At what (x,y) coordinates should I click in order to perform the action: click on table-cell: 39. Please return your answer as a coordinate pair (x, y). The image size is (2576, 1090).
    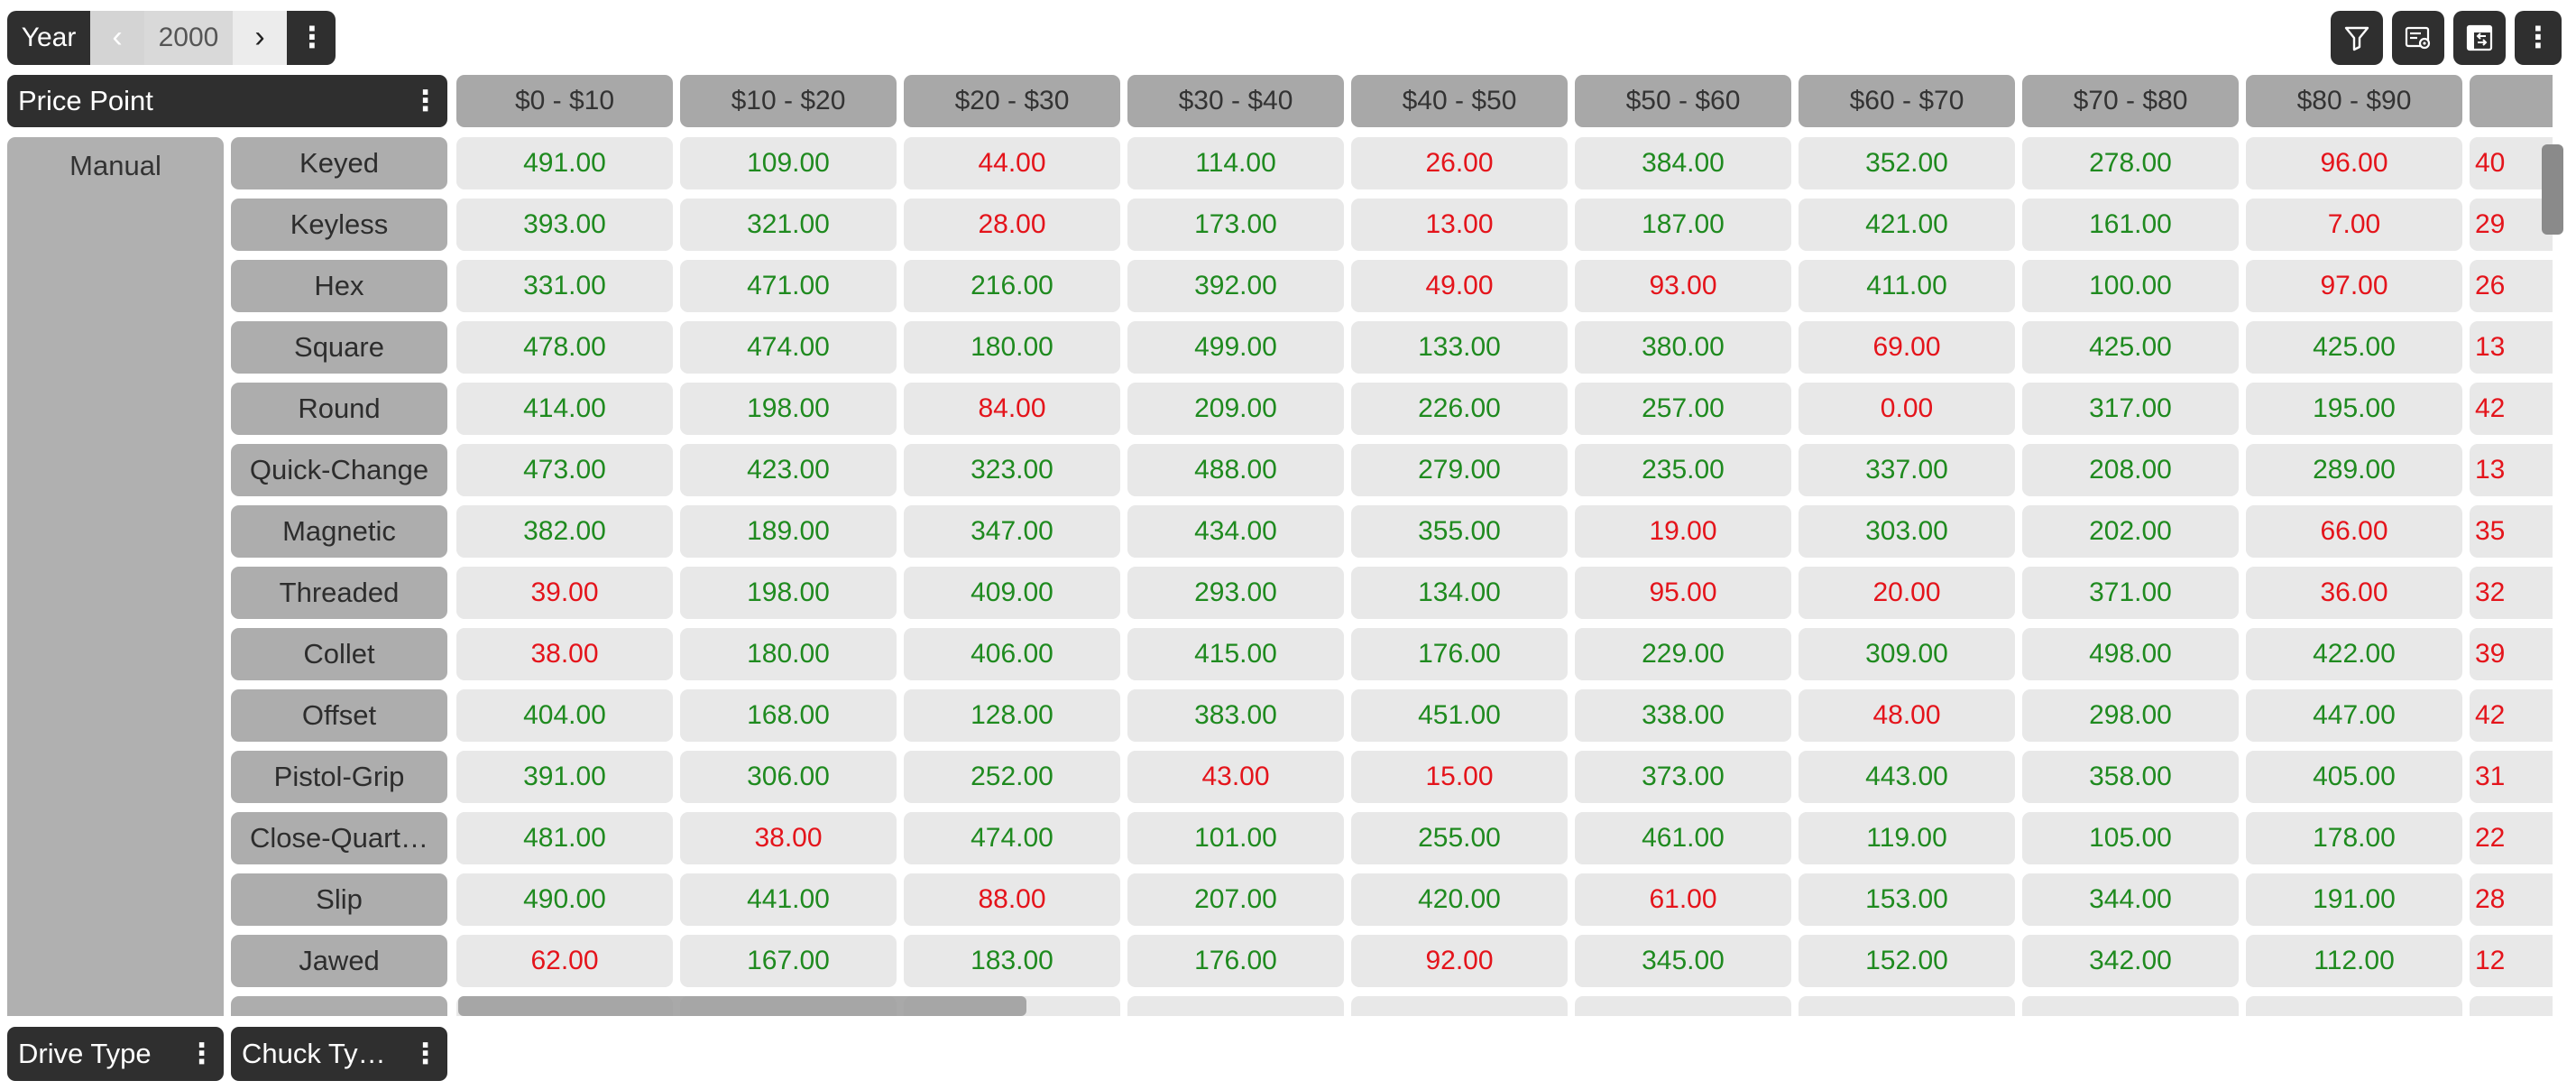
    Looking at the image, I should click on (2511, 654).